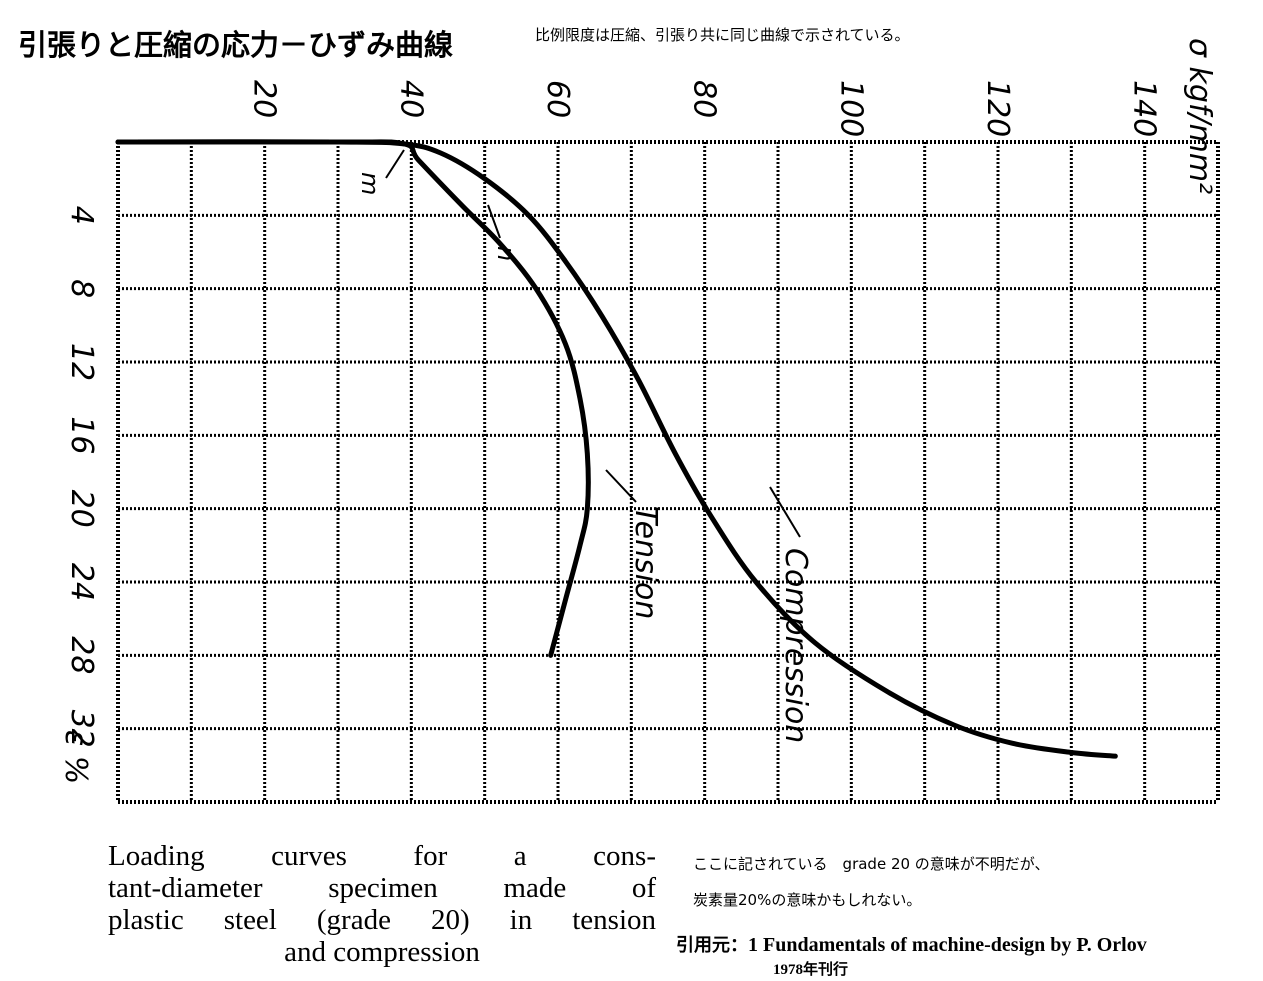 This screenshot has width=1263, height=981. Describe the element at coordinates (81, 435) in the screenshot. I see `y-tick-label: 16` at that location.